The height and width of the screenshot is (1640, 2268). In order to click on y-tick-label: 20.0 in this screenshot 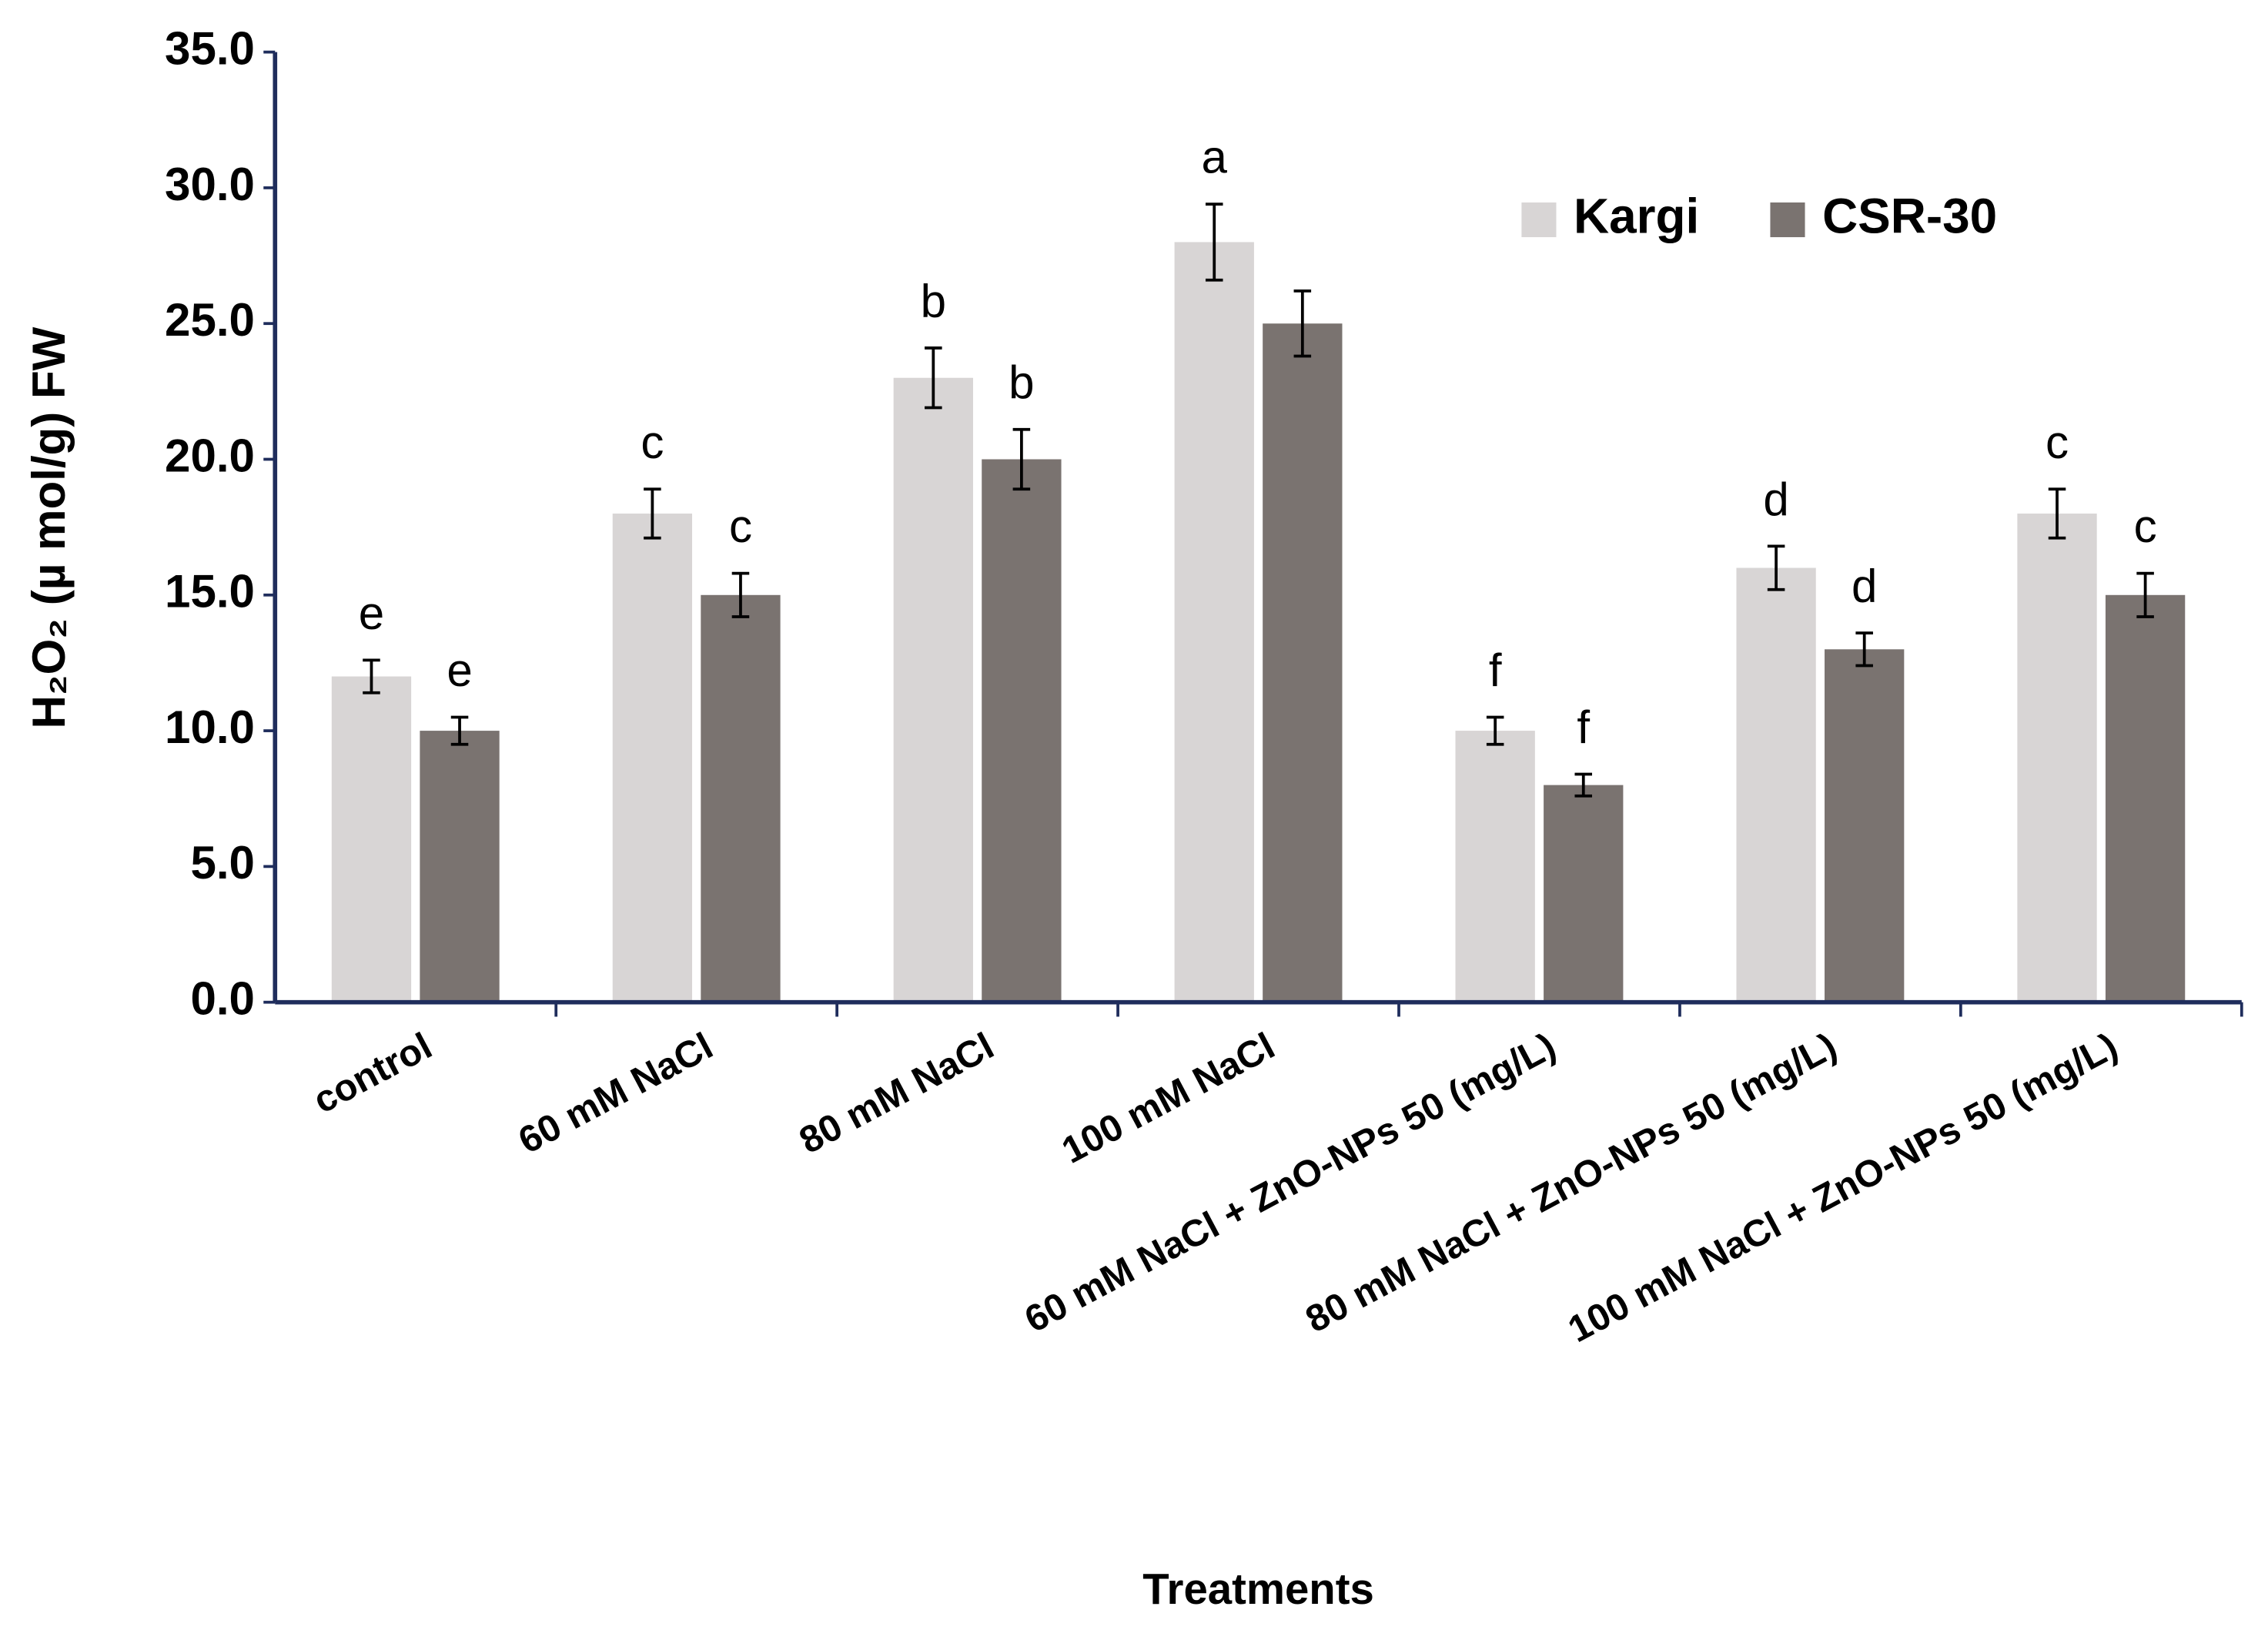, I will do `click(210, 455)`.